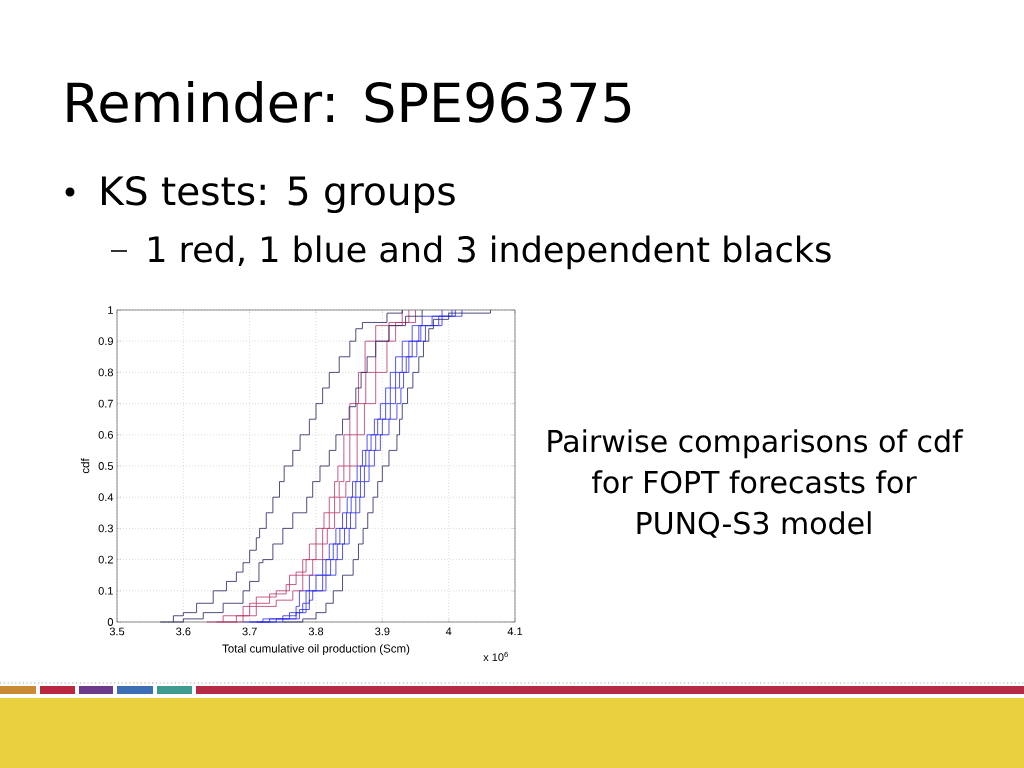 Image resolution: width=1024 pixels, height=768 pixels. What do you see at coordinates (316, 649) in the screenshot?
I see `x-axis-title: Total cumulative oil production (Scm)` at bounding box center [316, 649].